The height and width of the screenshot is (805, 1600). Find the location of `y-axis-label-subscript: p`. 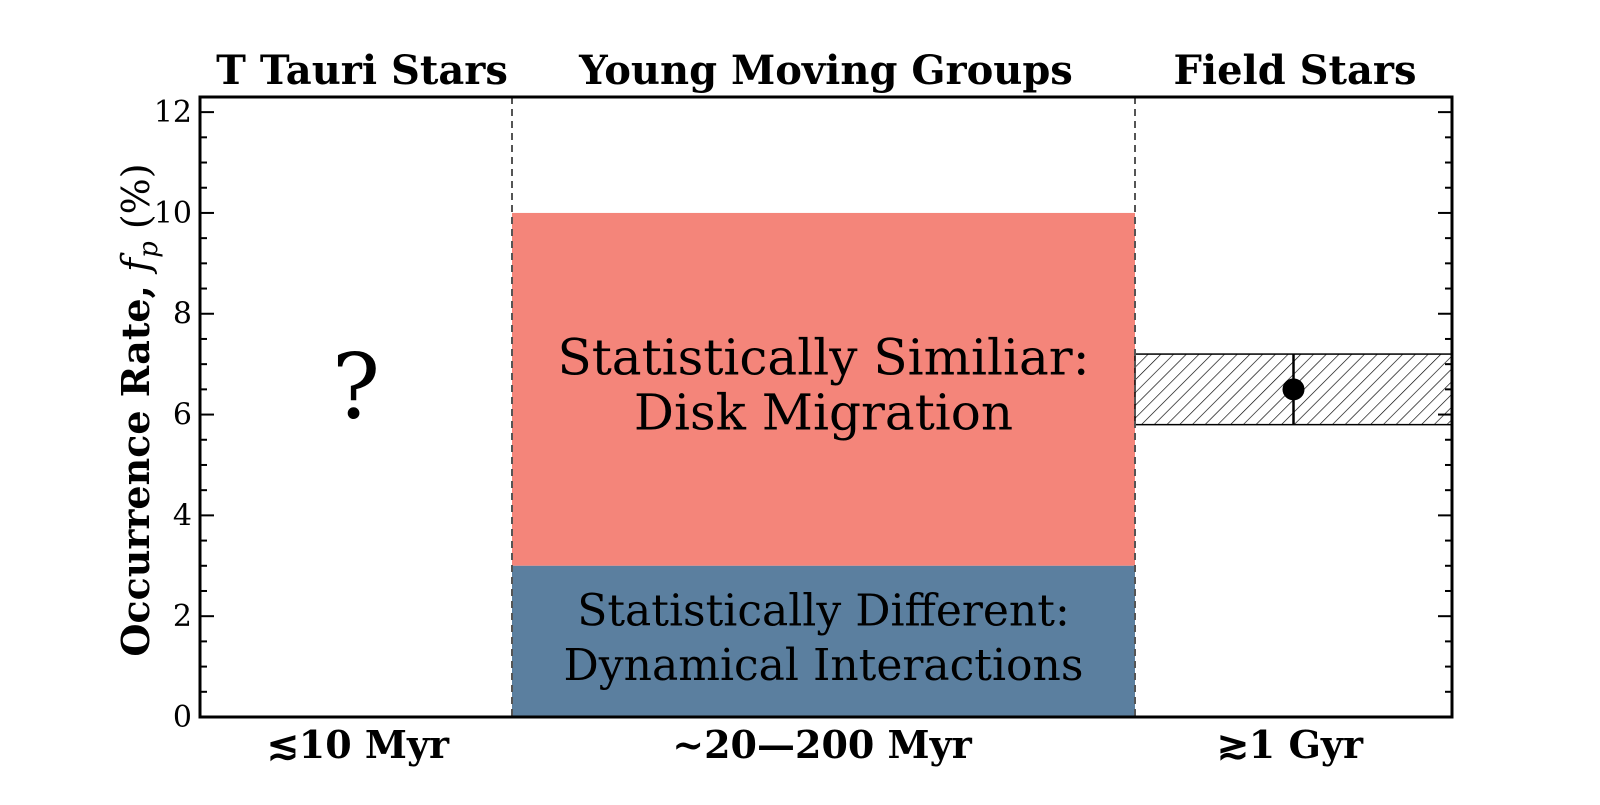

y-axis-label-subscript: p is located at coordinates (149, 249).